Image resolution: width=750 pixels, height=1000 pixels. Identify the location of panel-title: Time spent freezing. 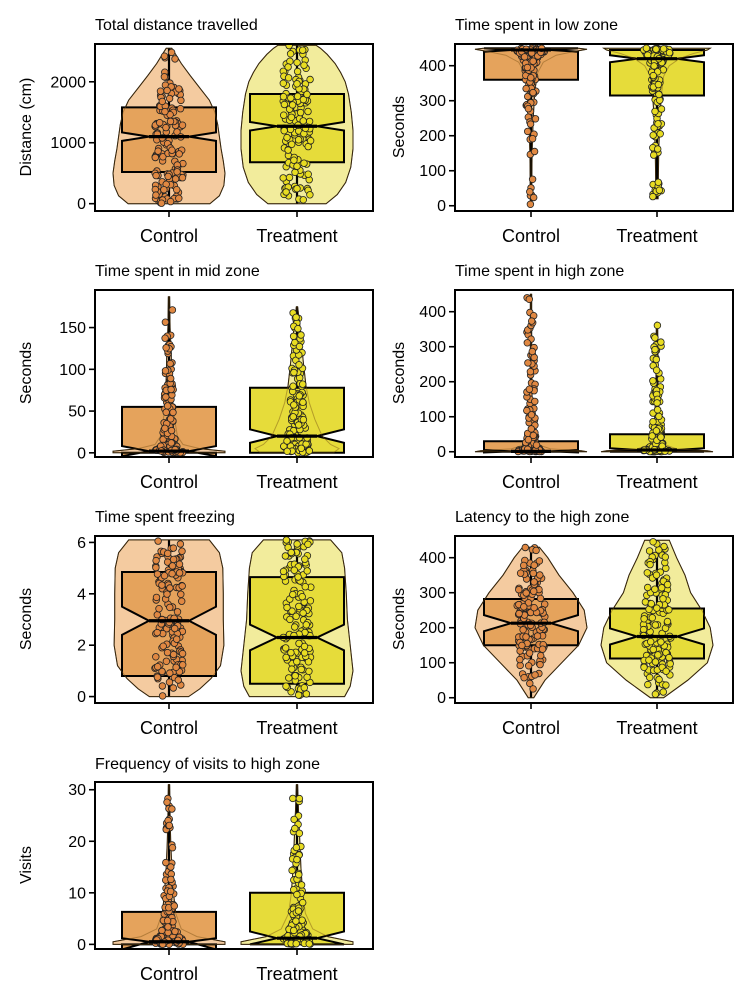
(165, 517).